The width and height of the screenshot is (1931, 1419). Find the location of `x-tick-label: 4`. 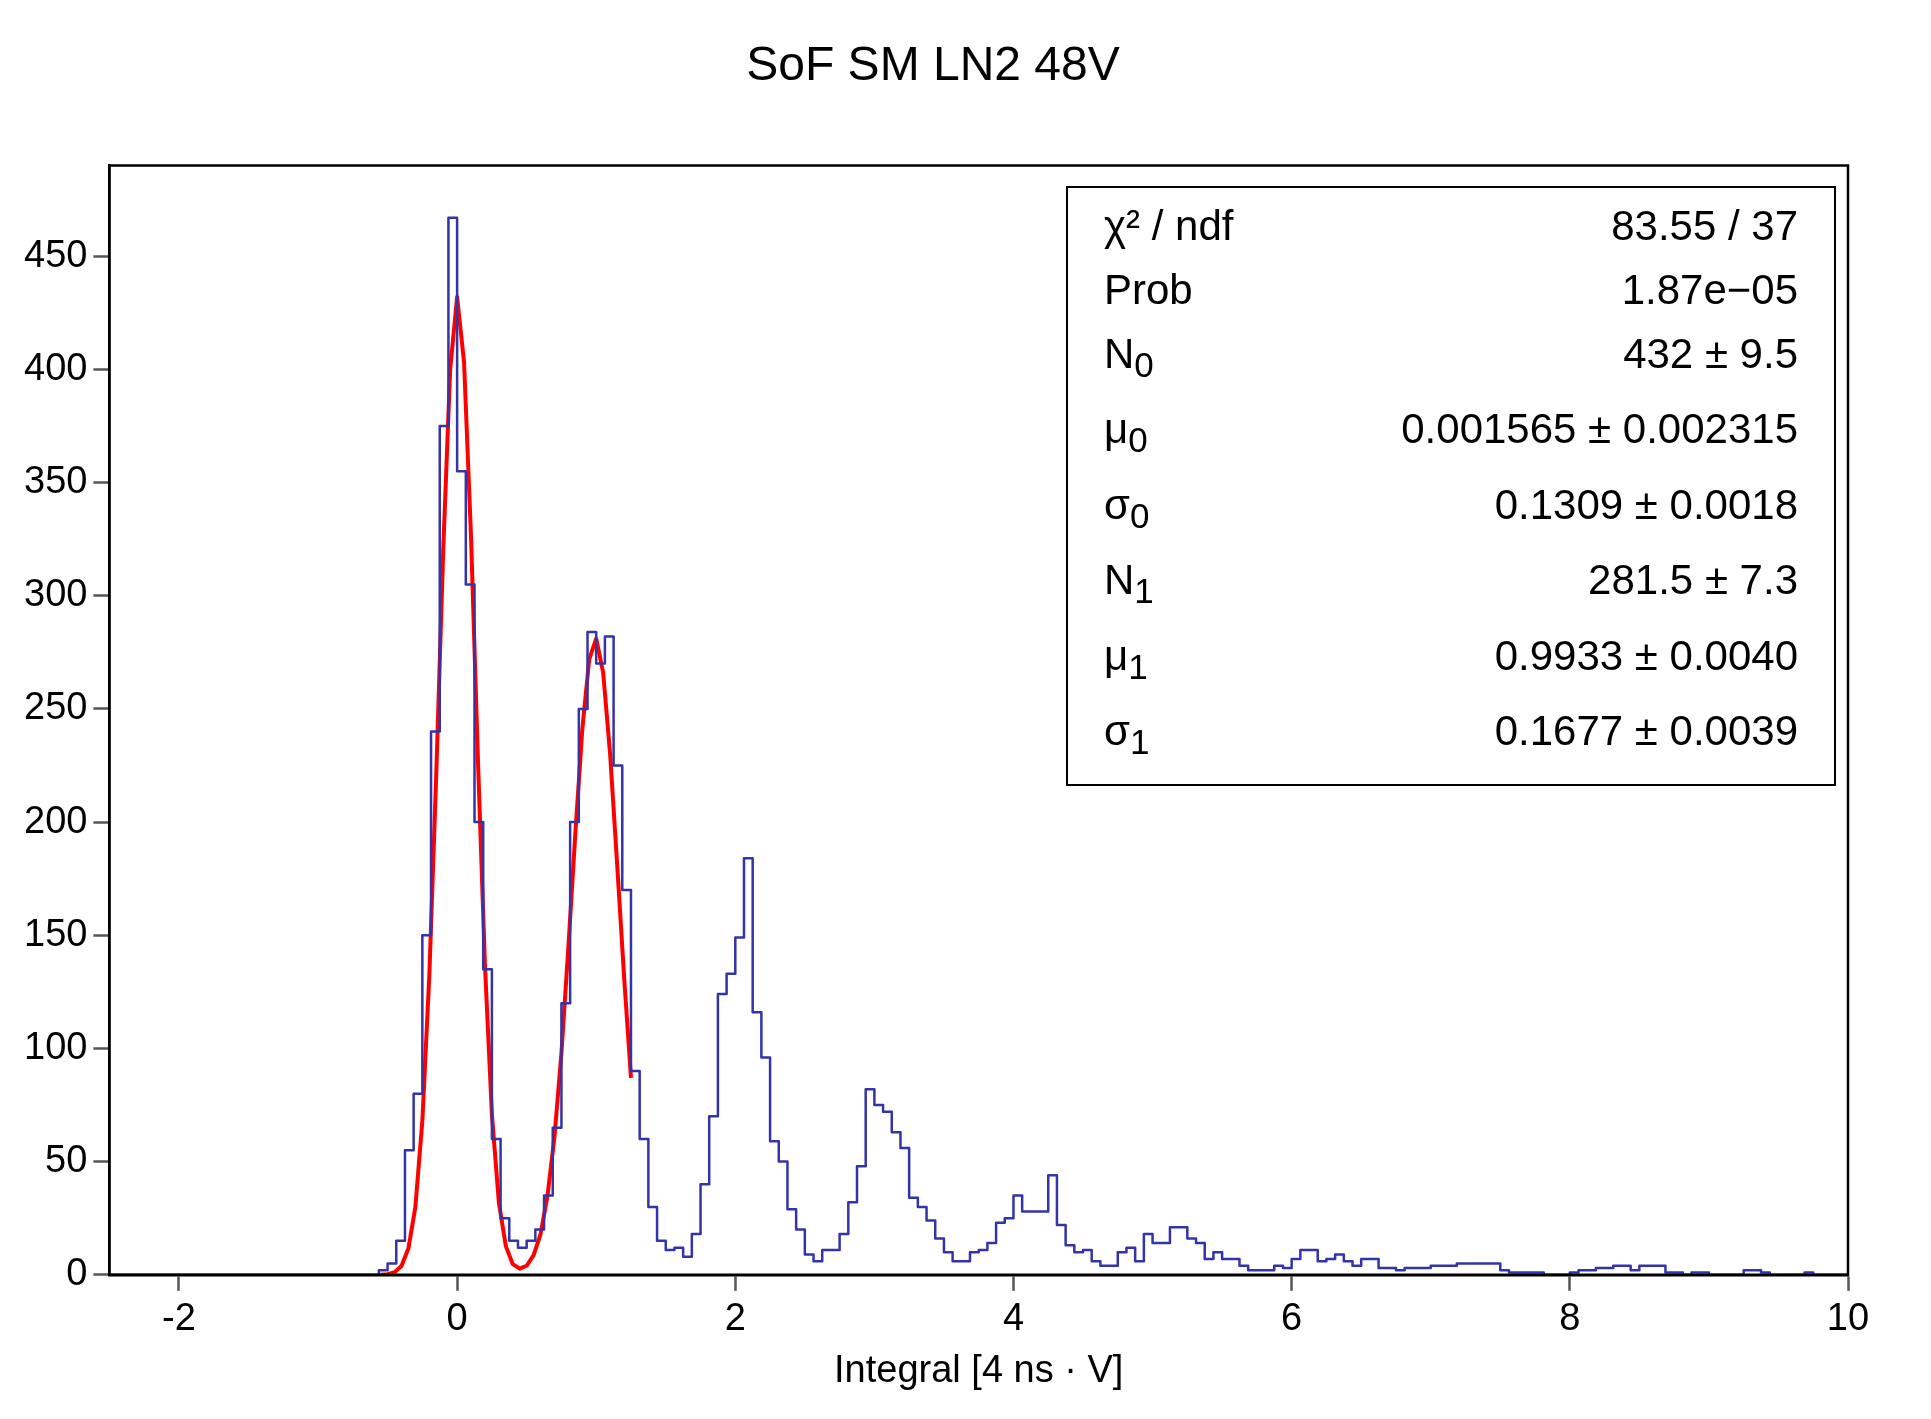

x-tick-label: 4 is located at coordinates (1013, 1317).